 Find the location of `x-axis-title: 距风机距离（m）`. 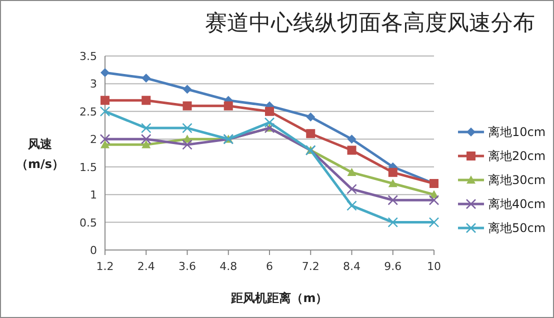

x-axis-title: 距风机距离（m） is located at coordinates (279, 298).